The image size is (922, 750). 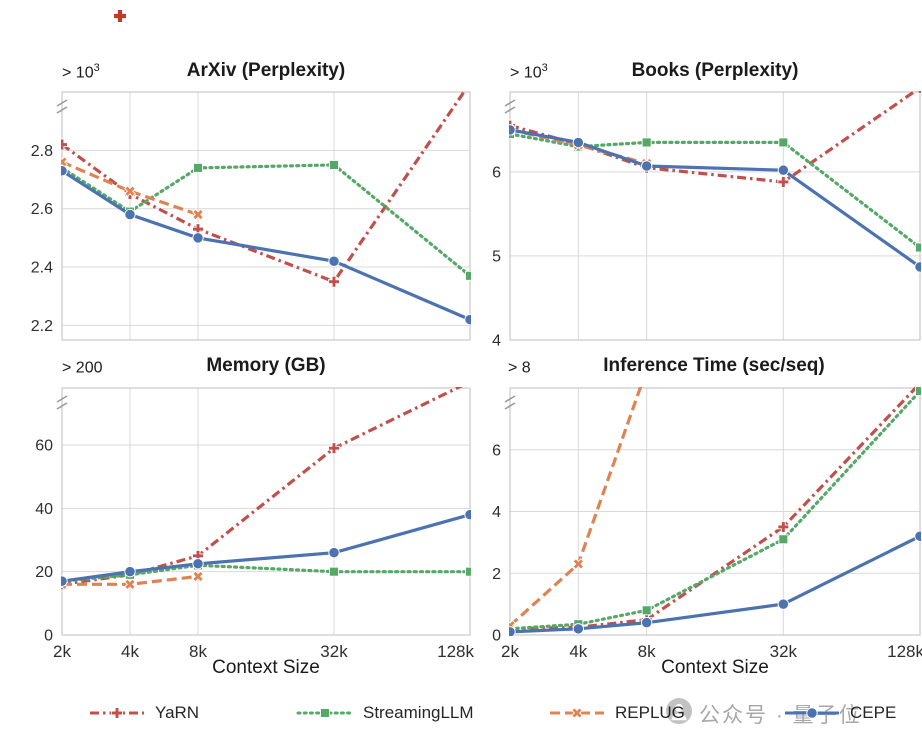 What do you see at coordinates (42, 151) in the screenshot?
I see `svg-text: 2.8` at bounding box center [42, 151].